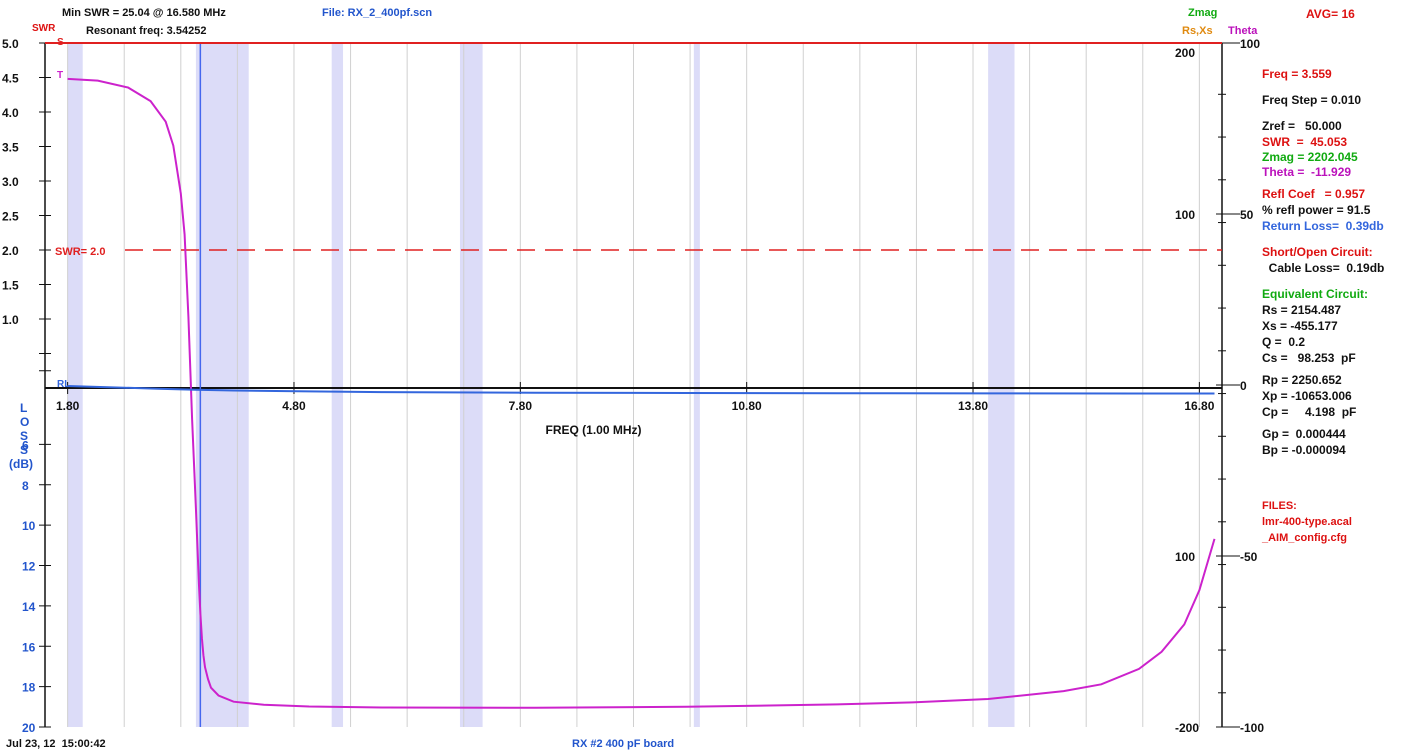 The height and width of the screenshot is (753, 1423). Describe the element at coordinates (1243, 31) in the screenshot. I see `theta-legend: Theta` at that location.